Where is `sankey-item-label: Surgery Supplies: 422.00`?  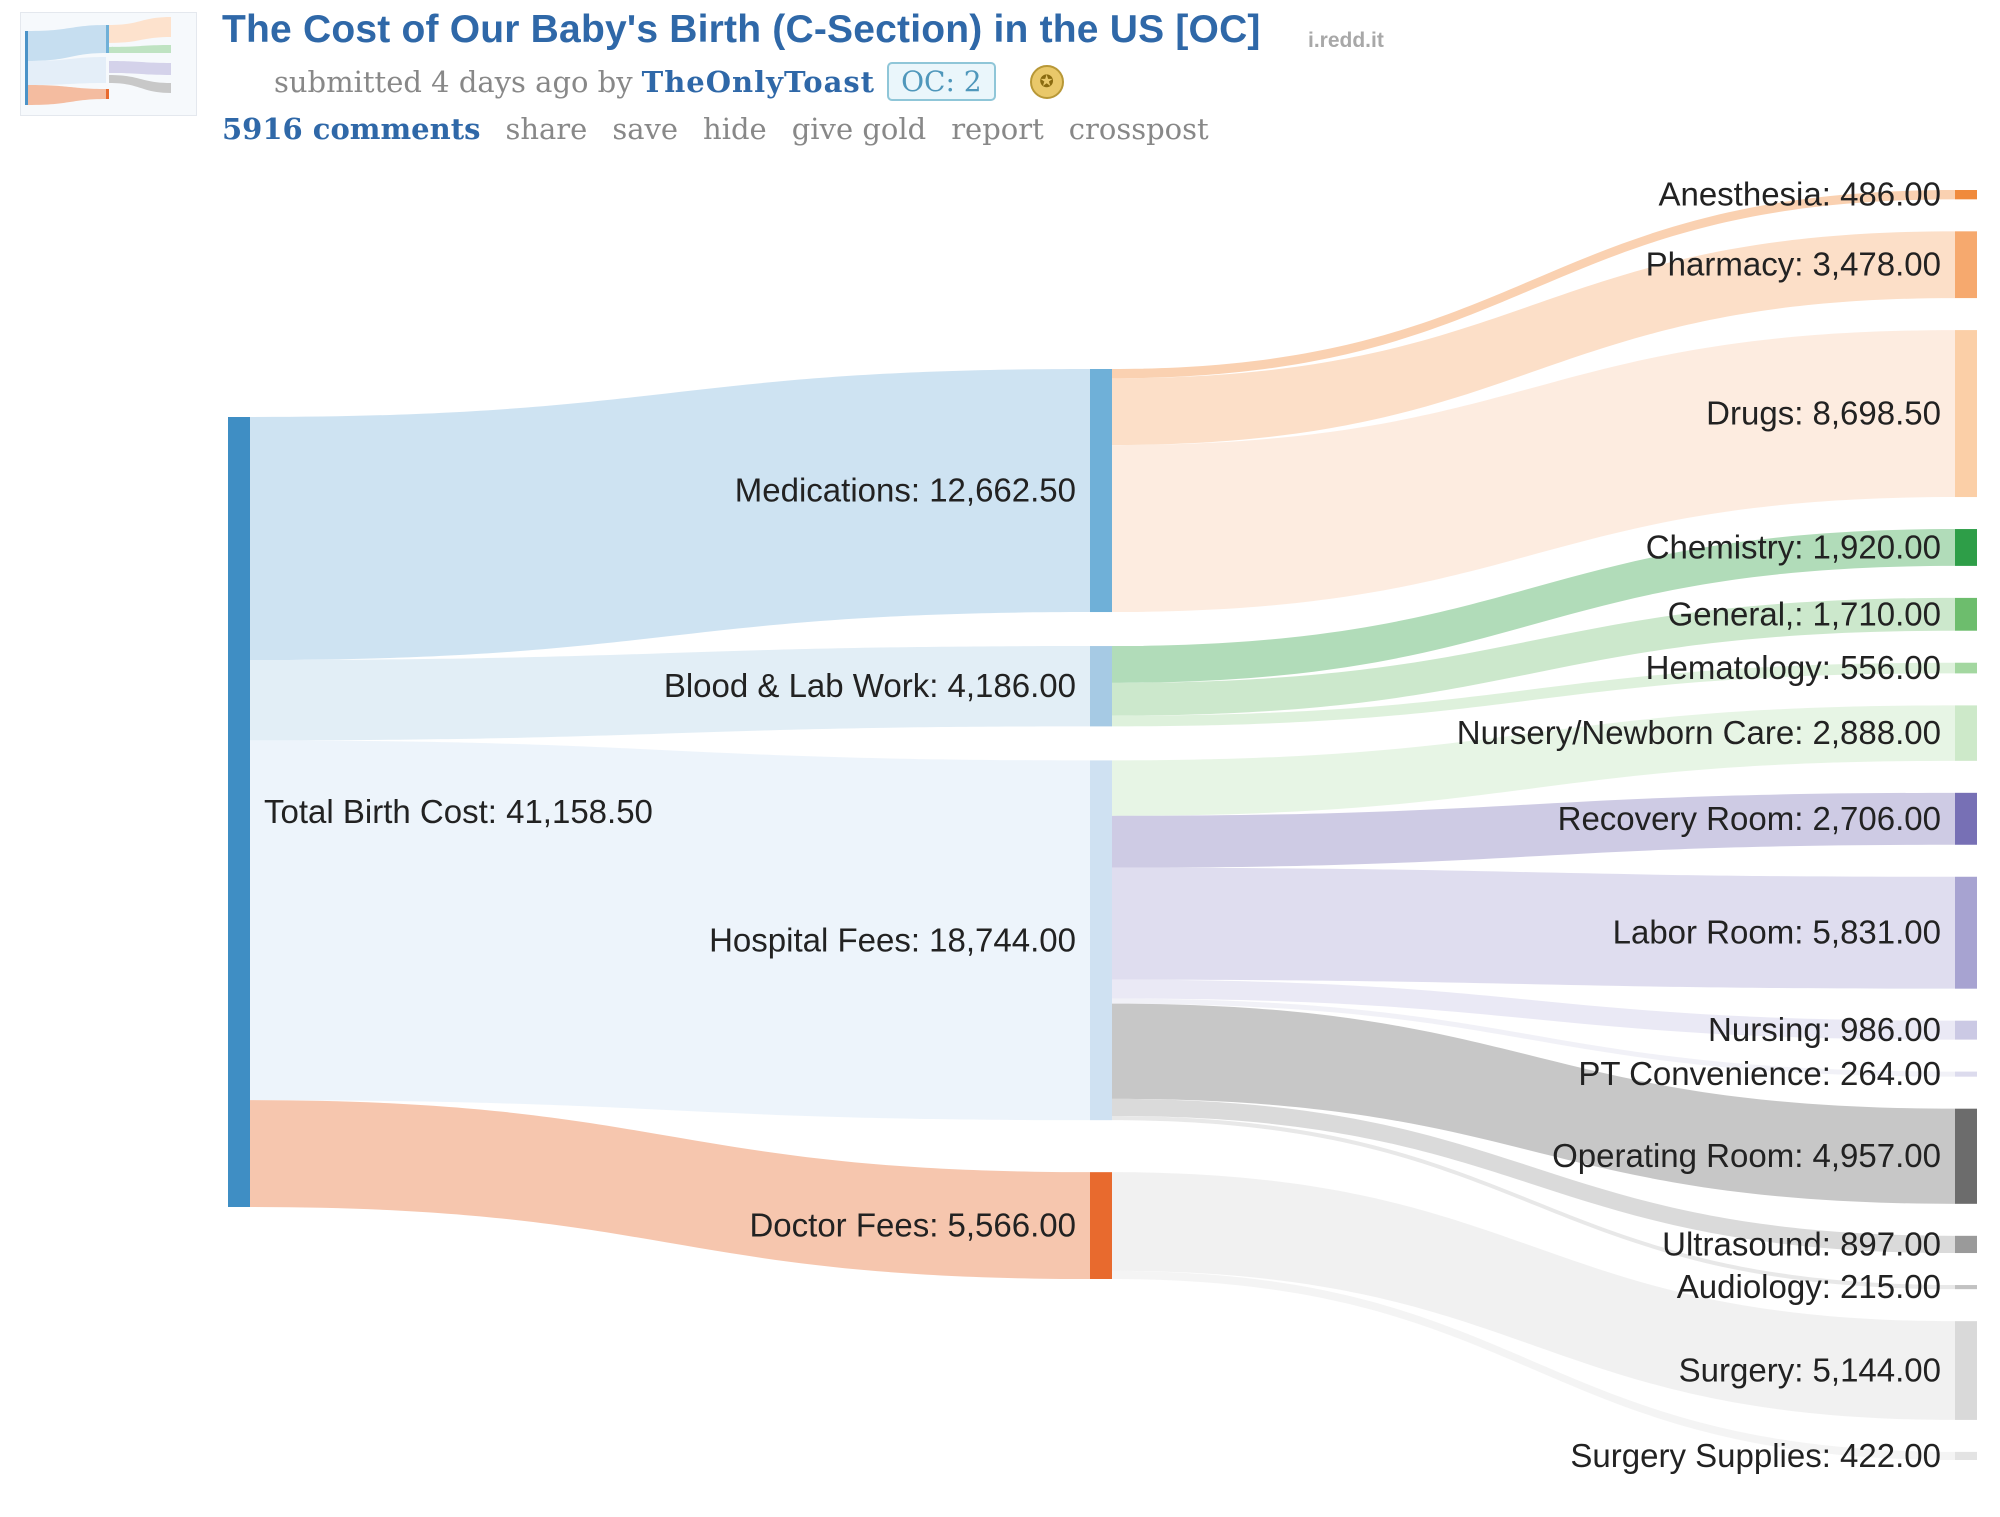
sankey-item-label: Surgery Supplies: 422.00 is located at coordinates (1755, 1455).